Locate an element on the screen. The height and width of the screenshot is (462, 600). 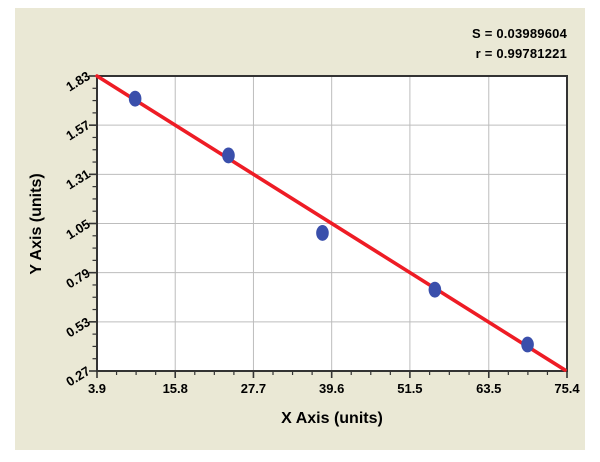
y-axis-title: Y Axis (units) is located at coordinates (36, 224).